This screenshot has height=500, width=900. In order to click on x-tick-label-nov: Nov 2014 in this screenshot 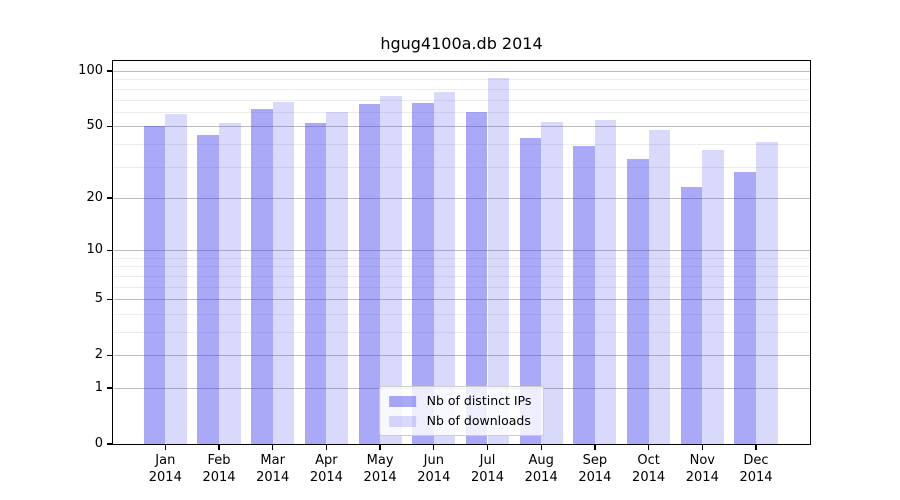, I will do `click(702, 469)`.